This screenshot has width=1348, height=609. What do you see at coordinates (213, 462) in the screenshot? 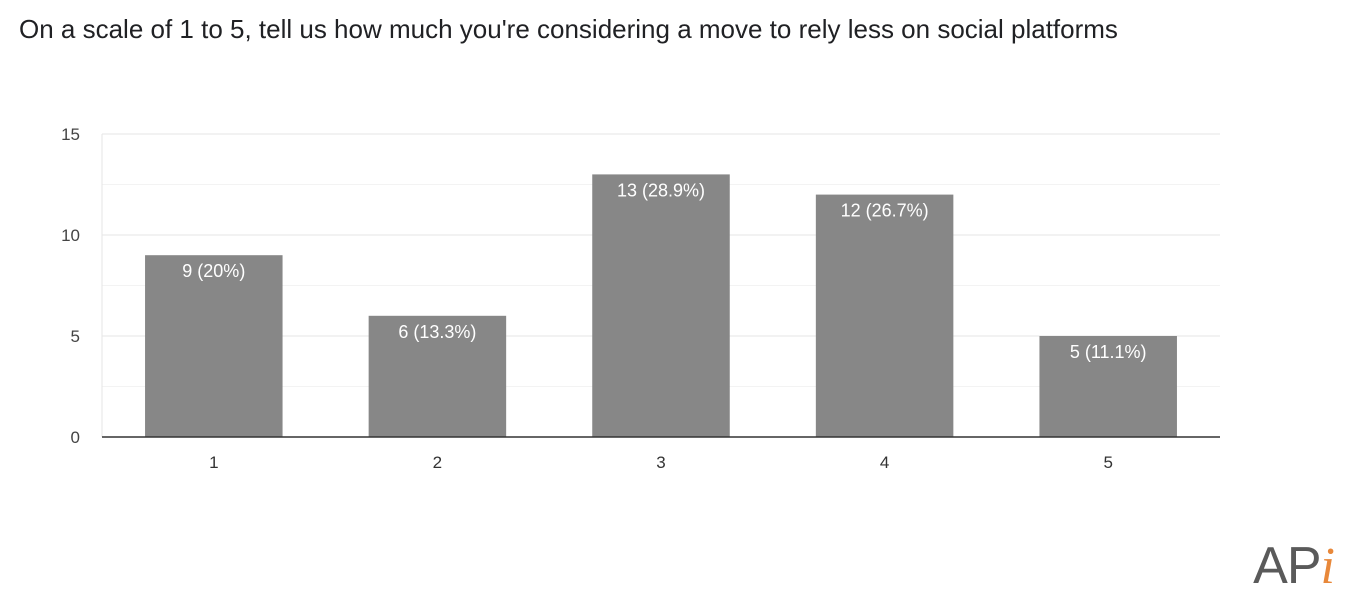
I see `x-tick-label: 1` at bounding box center [213, 462].